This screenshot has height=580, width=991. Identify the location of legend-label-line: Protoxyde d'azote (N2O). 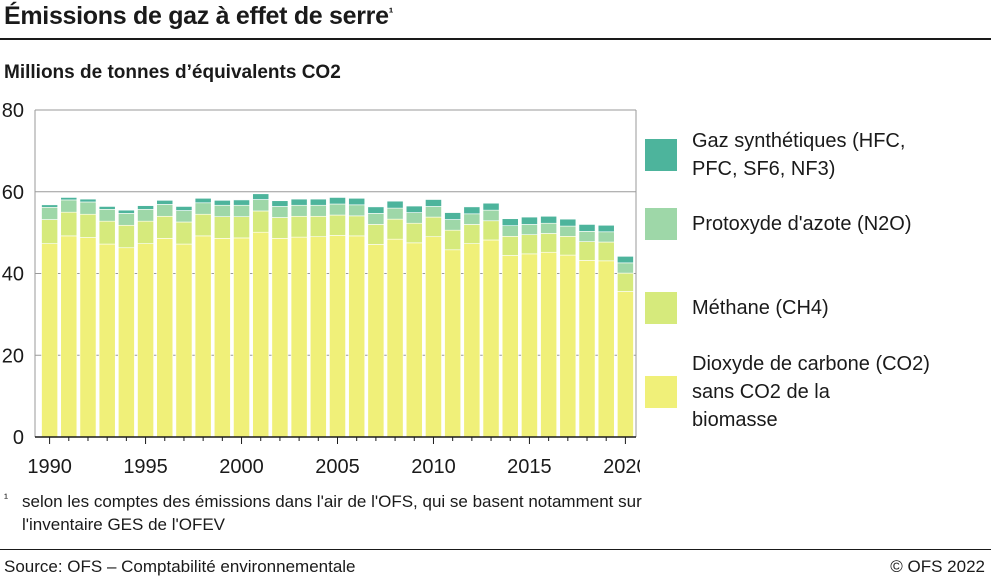
(802, 224).